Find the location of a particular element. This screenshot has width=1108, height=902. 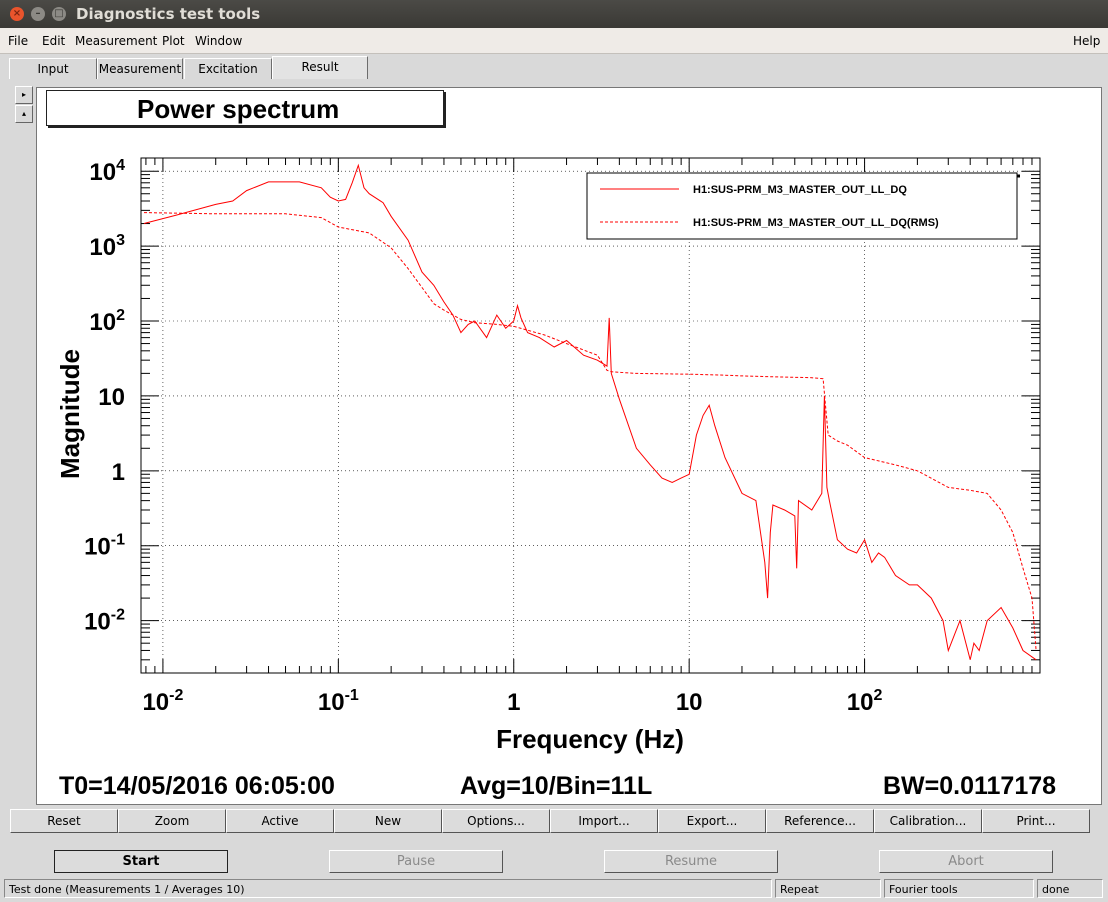

resume-button: Resume is located at coordinates (691, 861).